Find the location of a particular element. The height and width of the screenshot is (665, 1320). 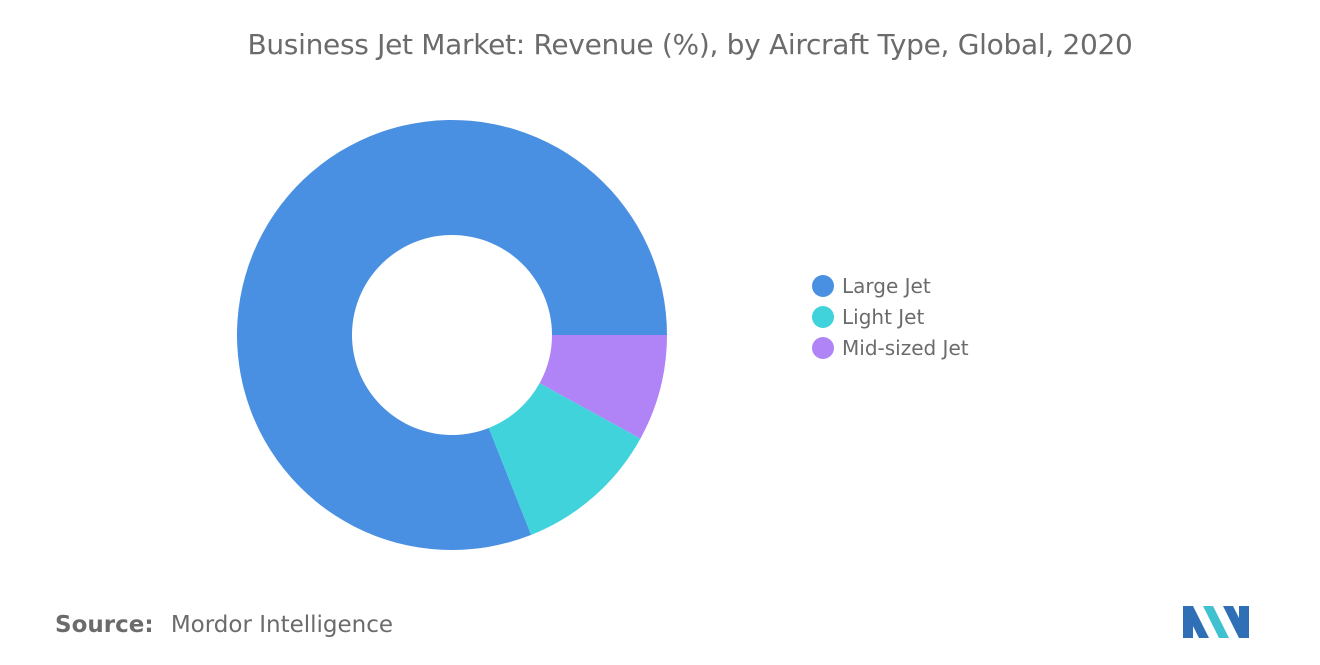

source-value: Mordor Intelligence is located at coordinates (282, 625).